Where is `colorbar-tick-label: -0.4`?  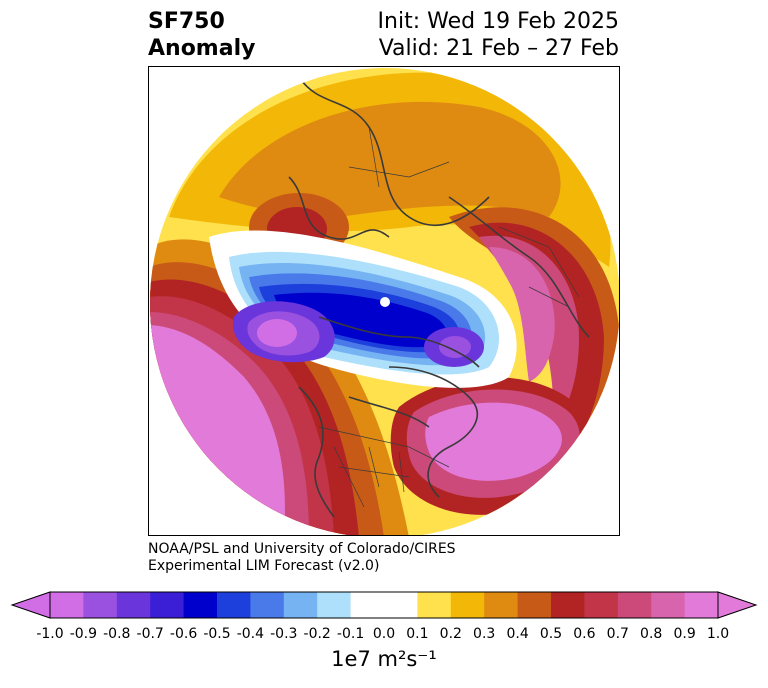 colorbar-tick-label: -0.4 is located at coordinates (250, 634).